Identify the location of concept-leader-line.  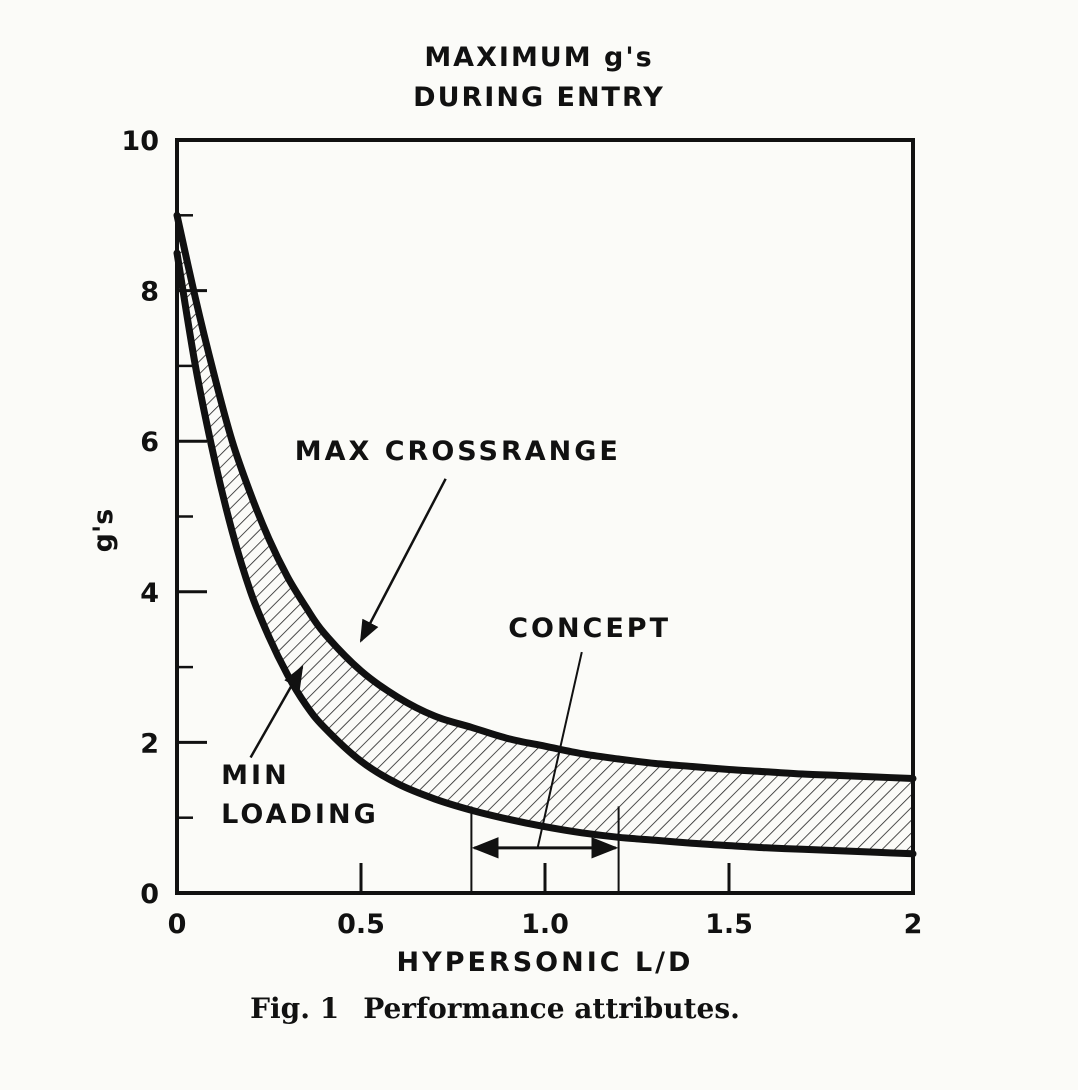
(559, 750).